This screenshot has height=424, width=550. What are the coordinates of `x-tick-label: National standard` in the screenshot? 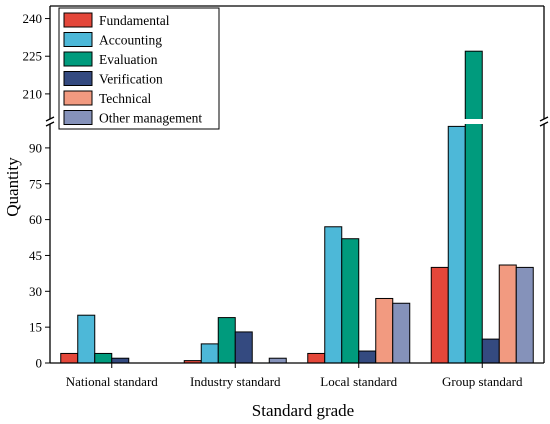 It's located at (112, 381).